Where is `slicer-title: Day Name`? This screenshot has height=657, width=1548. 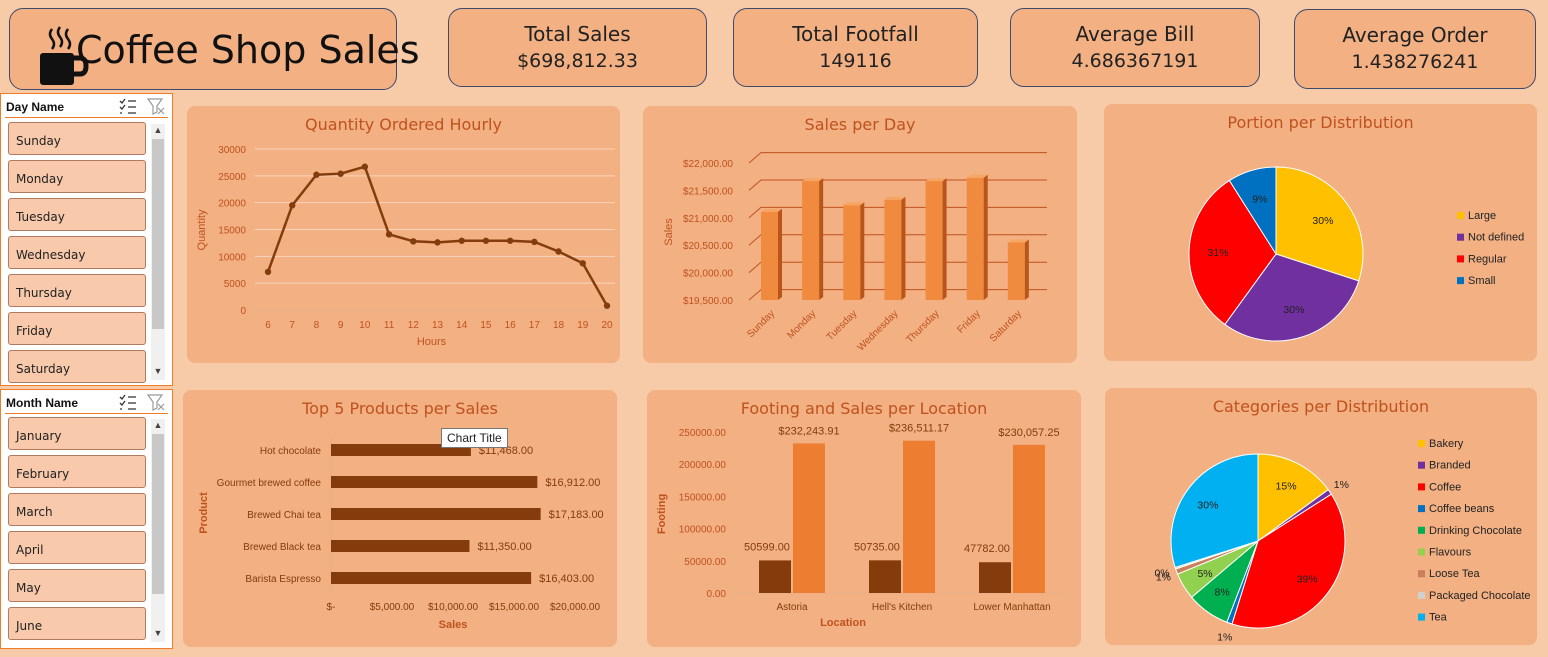 slicer-title: Day Name is located at coordinates (35, 107).